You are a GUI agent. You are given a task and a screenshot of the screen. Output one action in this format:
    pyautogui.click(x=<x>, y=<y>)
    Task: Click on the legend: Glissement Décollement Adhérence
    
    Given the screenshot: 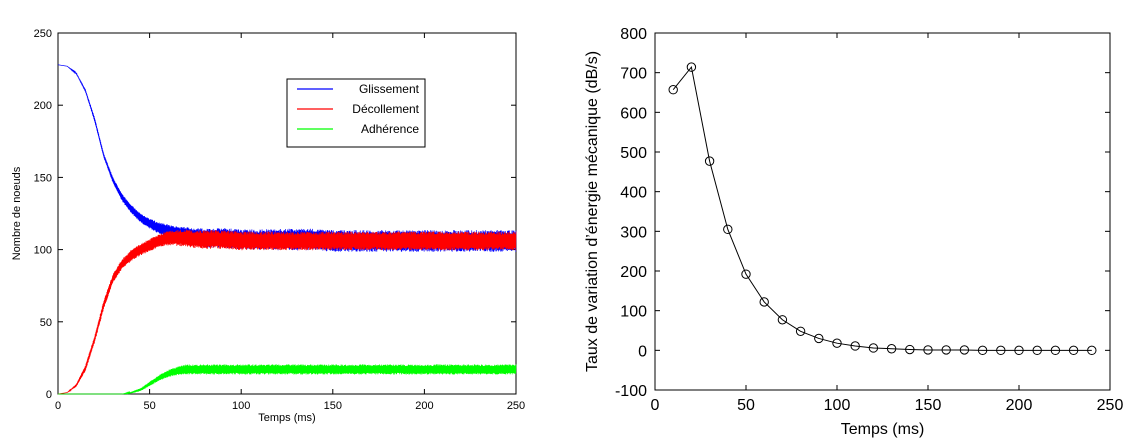 What is the action you would take?
    pyautogui.click(x=356, y=113)
    